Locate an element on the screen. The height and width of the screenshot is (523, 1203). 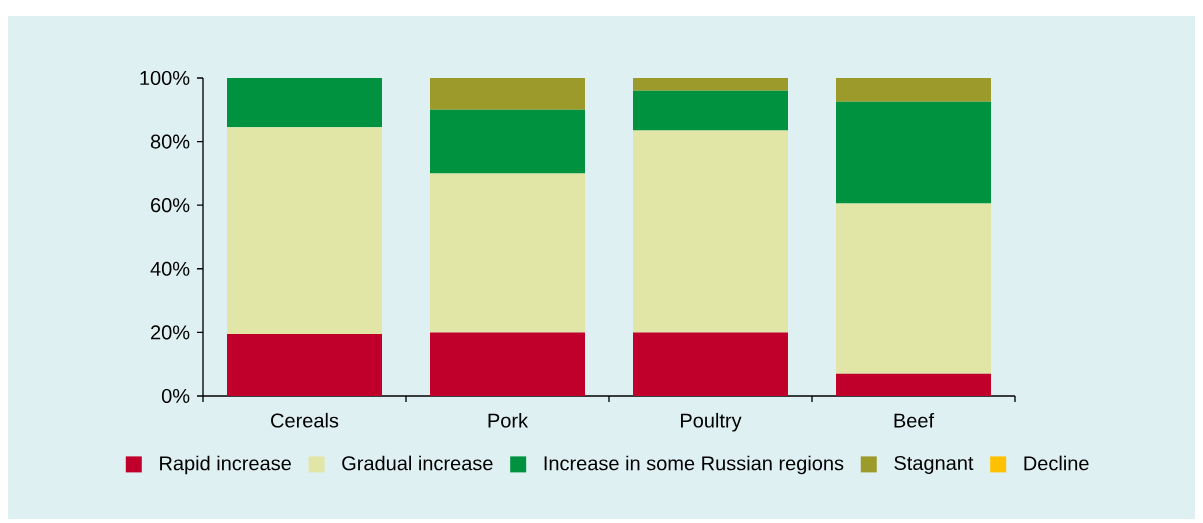
legend-label: Gradual increase is located at coordinates (417, 463).